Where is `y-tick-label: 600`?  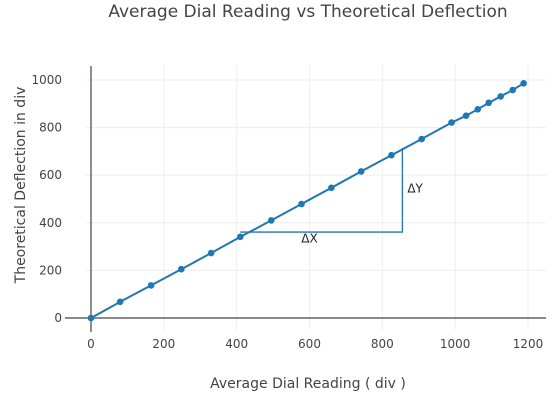 y-tick-label: 600 is located at coordinates (50, 175).